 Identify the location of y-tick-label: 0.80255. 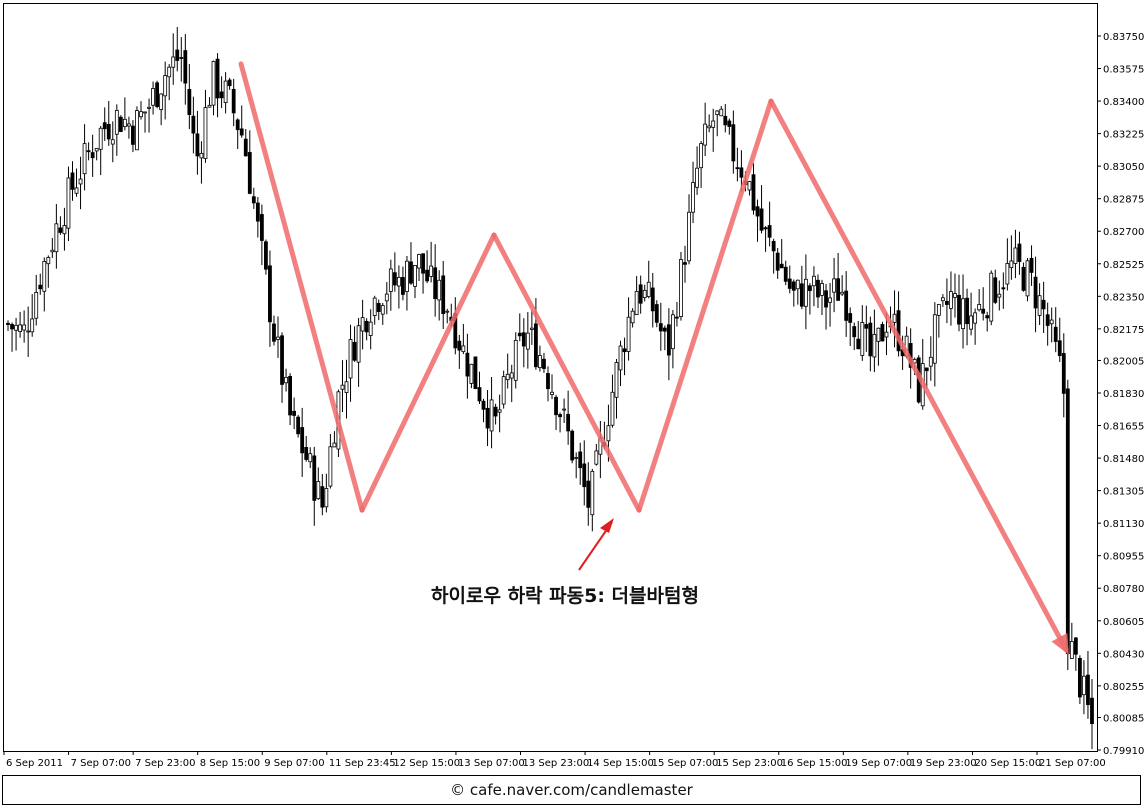
(1123, 687).